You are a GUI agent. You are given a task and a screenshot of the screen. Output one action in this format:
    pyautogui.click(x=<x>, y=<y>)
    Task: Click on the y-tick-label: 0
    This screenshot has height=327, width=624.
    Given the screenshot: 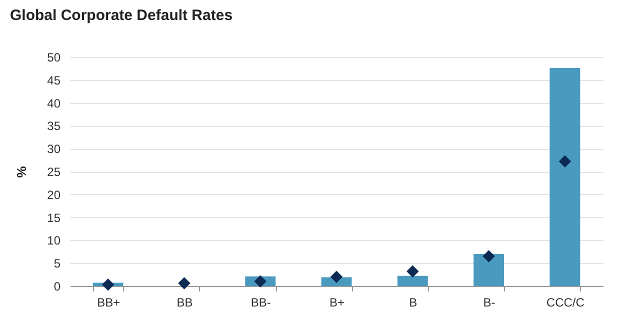 What is the action you would take?
    pyautogui.click(x=57, y=287)
    